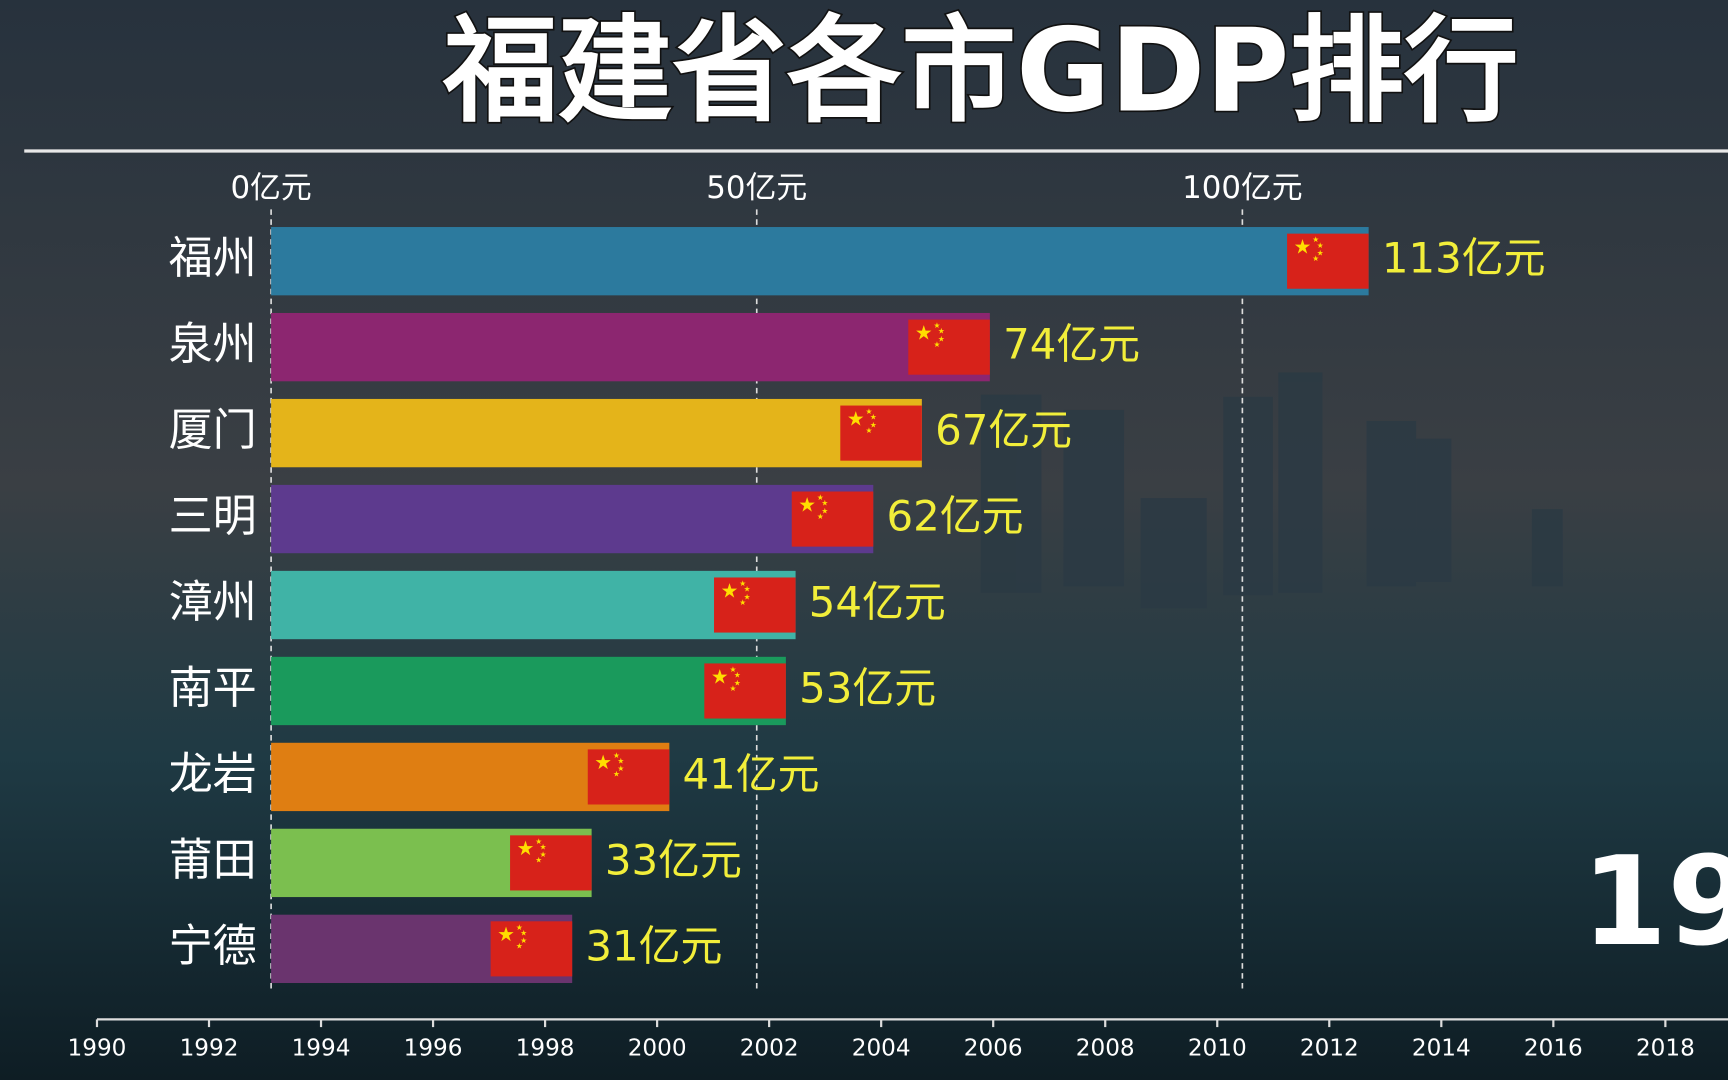  I want to click on timeline-tick-label: 1998, so click(545, 1049).